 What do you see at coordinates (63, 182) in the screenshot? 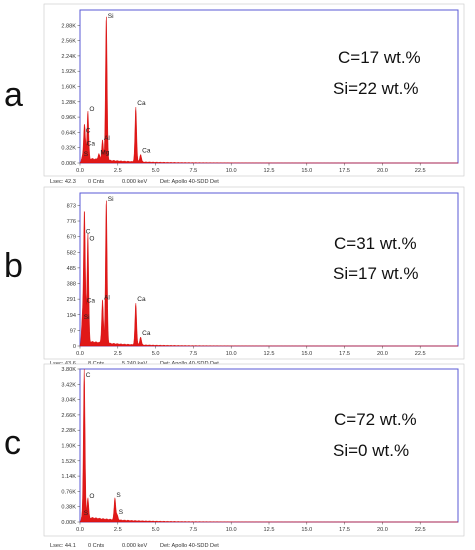
I see `status-field: Lsec: 42.3` at bounding box center [63, 182].